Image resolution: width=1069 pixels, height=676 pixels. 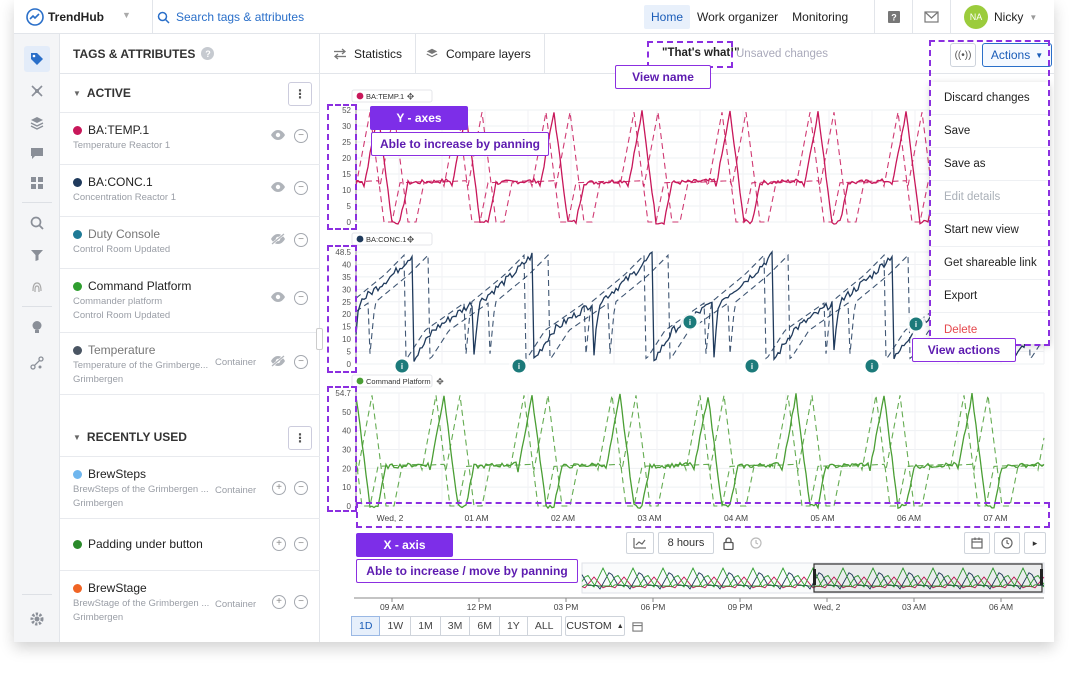 What do you see at coordinates (460, 144) in the screenshot?
I see `y-axes-pan-callout: Able to increase by panning` at bounding box center [460, 144].